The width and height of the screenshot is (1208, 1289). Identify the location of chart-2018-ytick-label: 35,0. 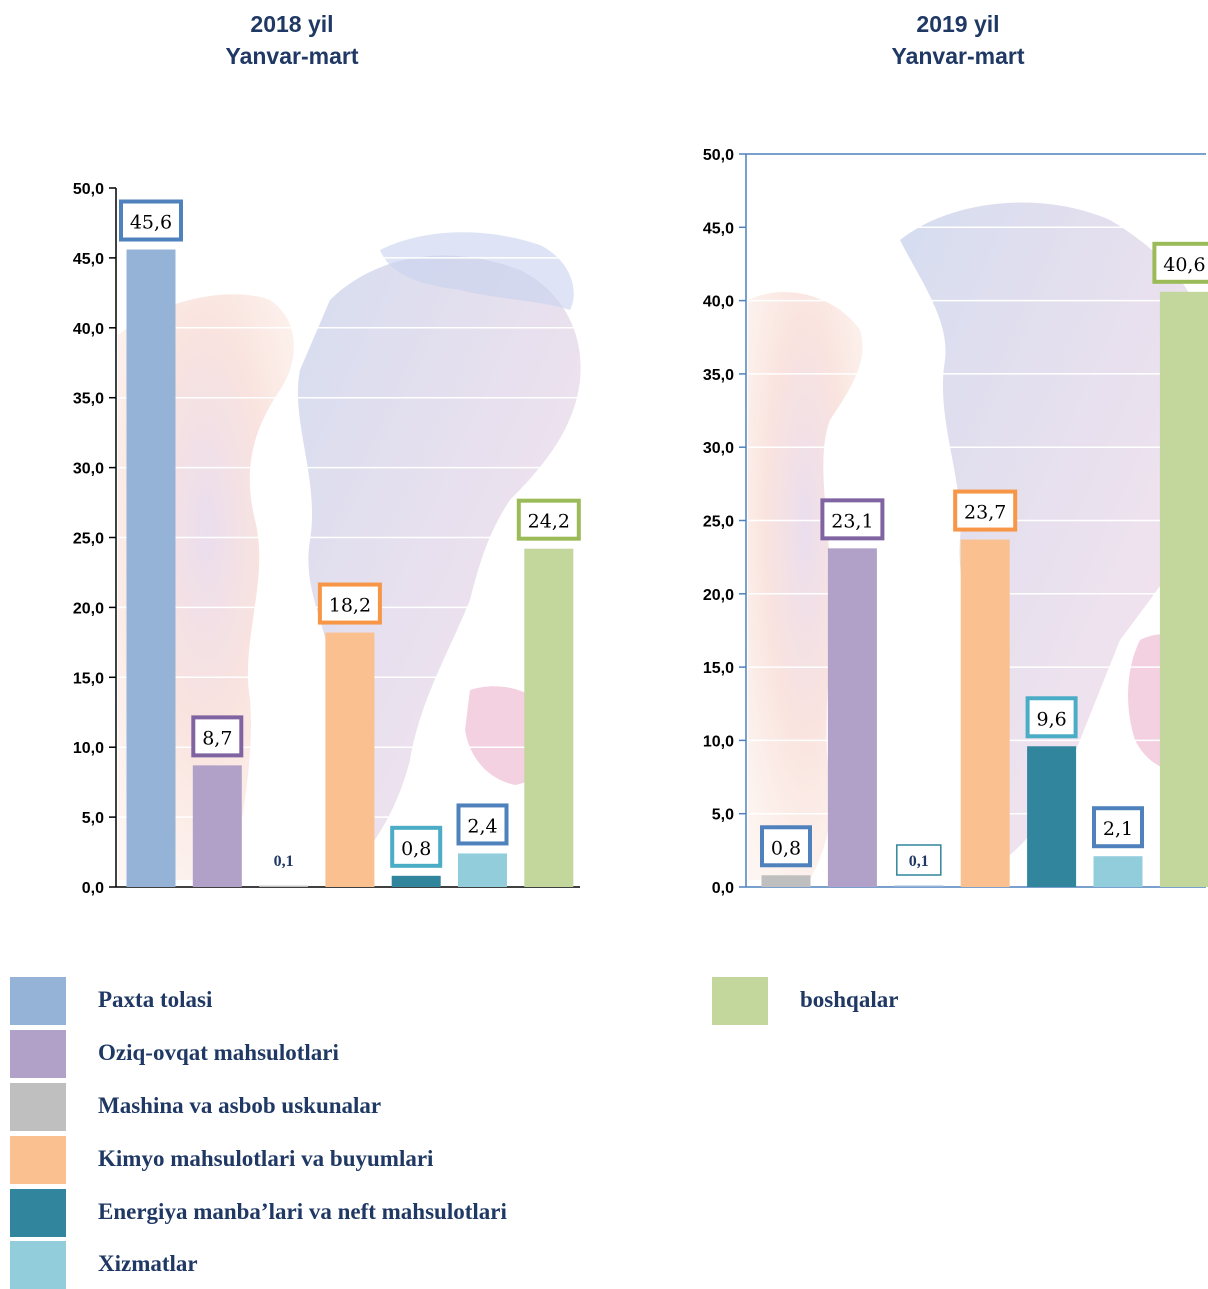
(88, 399).